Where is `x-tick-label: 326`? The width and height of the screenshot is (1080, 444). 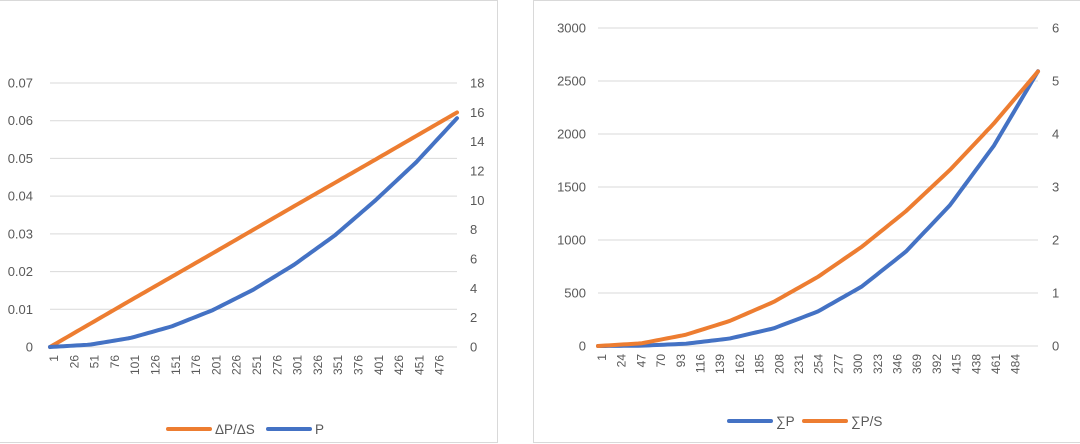 x-tick-label: 326 is located at coordinates (318, 365).